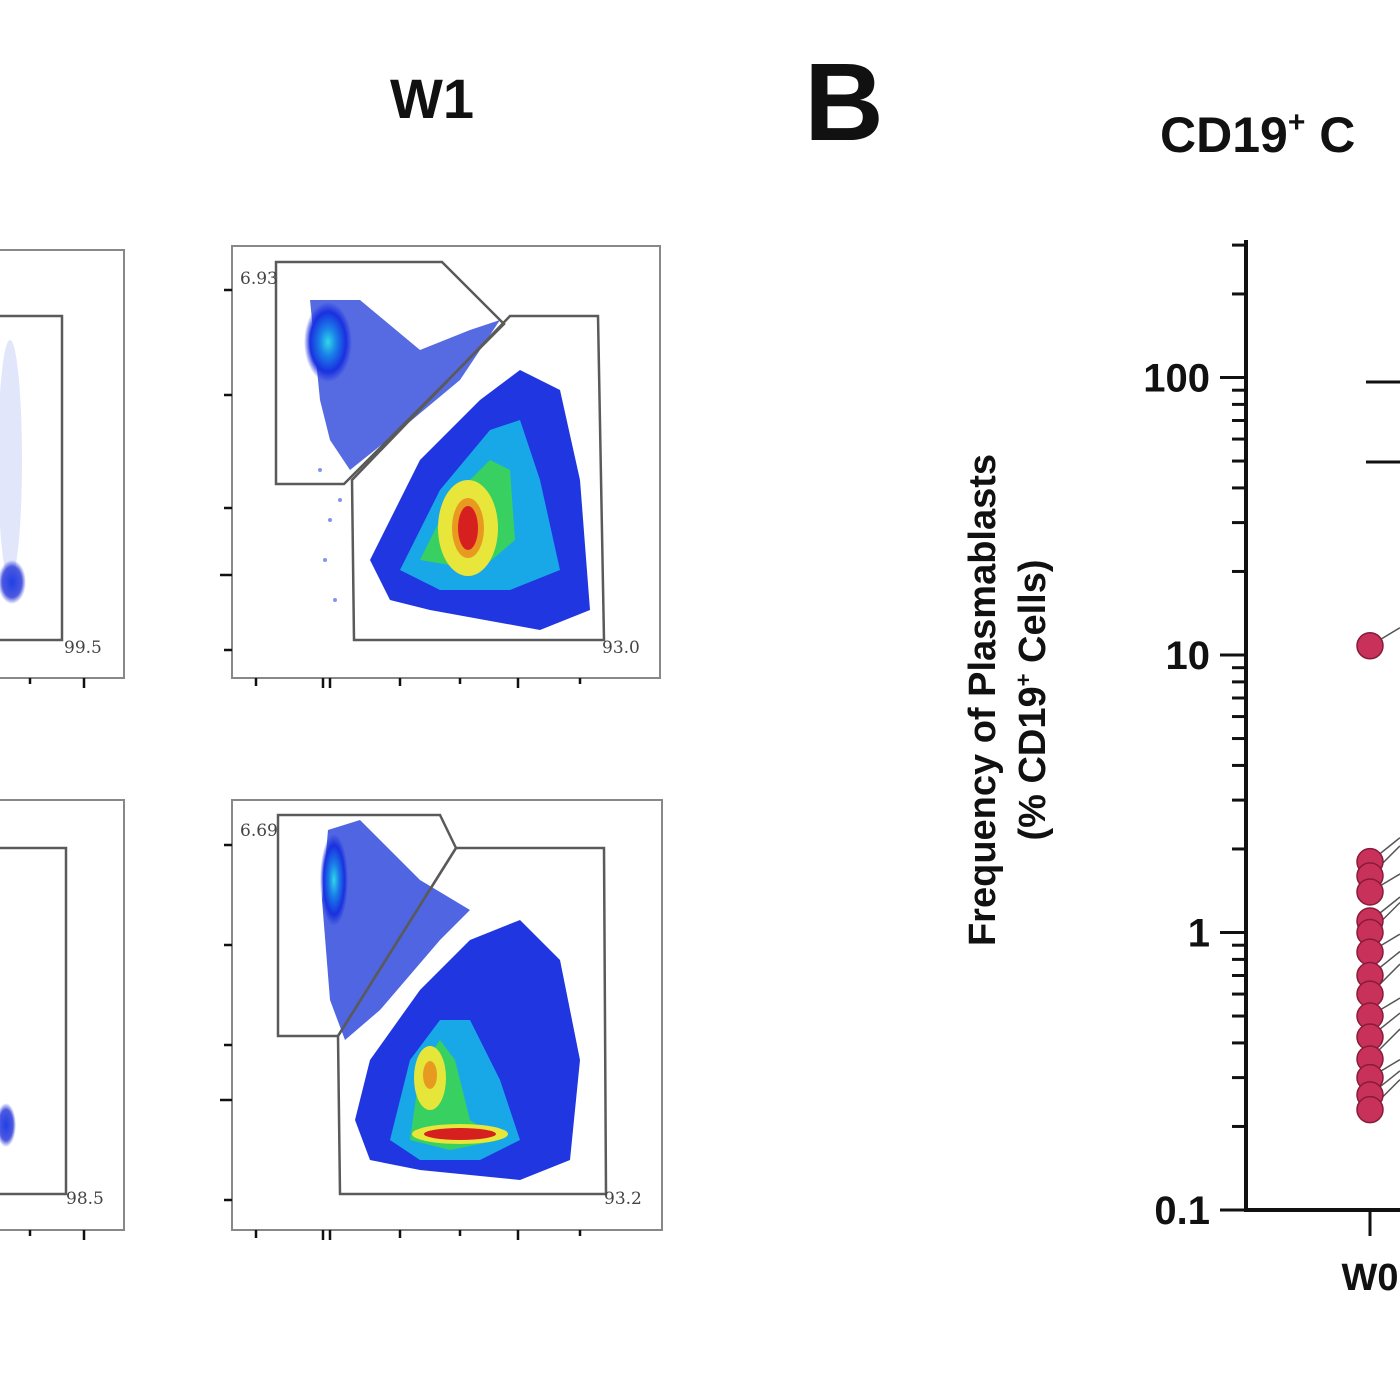 Image resolution: width=1400 pixels, height=1400 pixels. What do you see at coordinates (259, 831) in the screenshot?
I see `gate-upper-percent-2: 6.69` at bounding box center [259, 831].